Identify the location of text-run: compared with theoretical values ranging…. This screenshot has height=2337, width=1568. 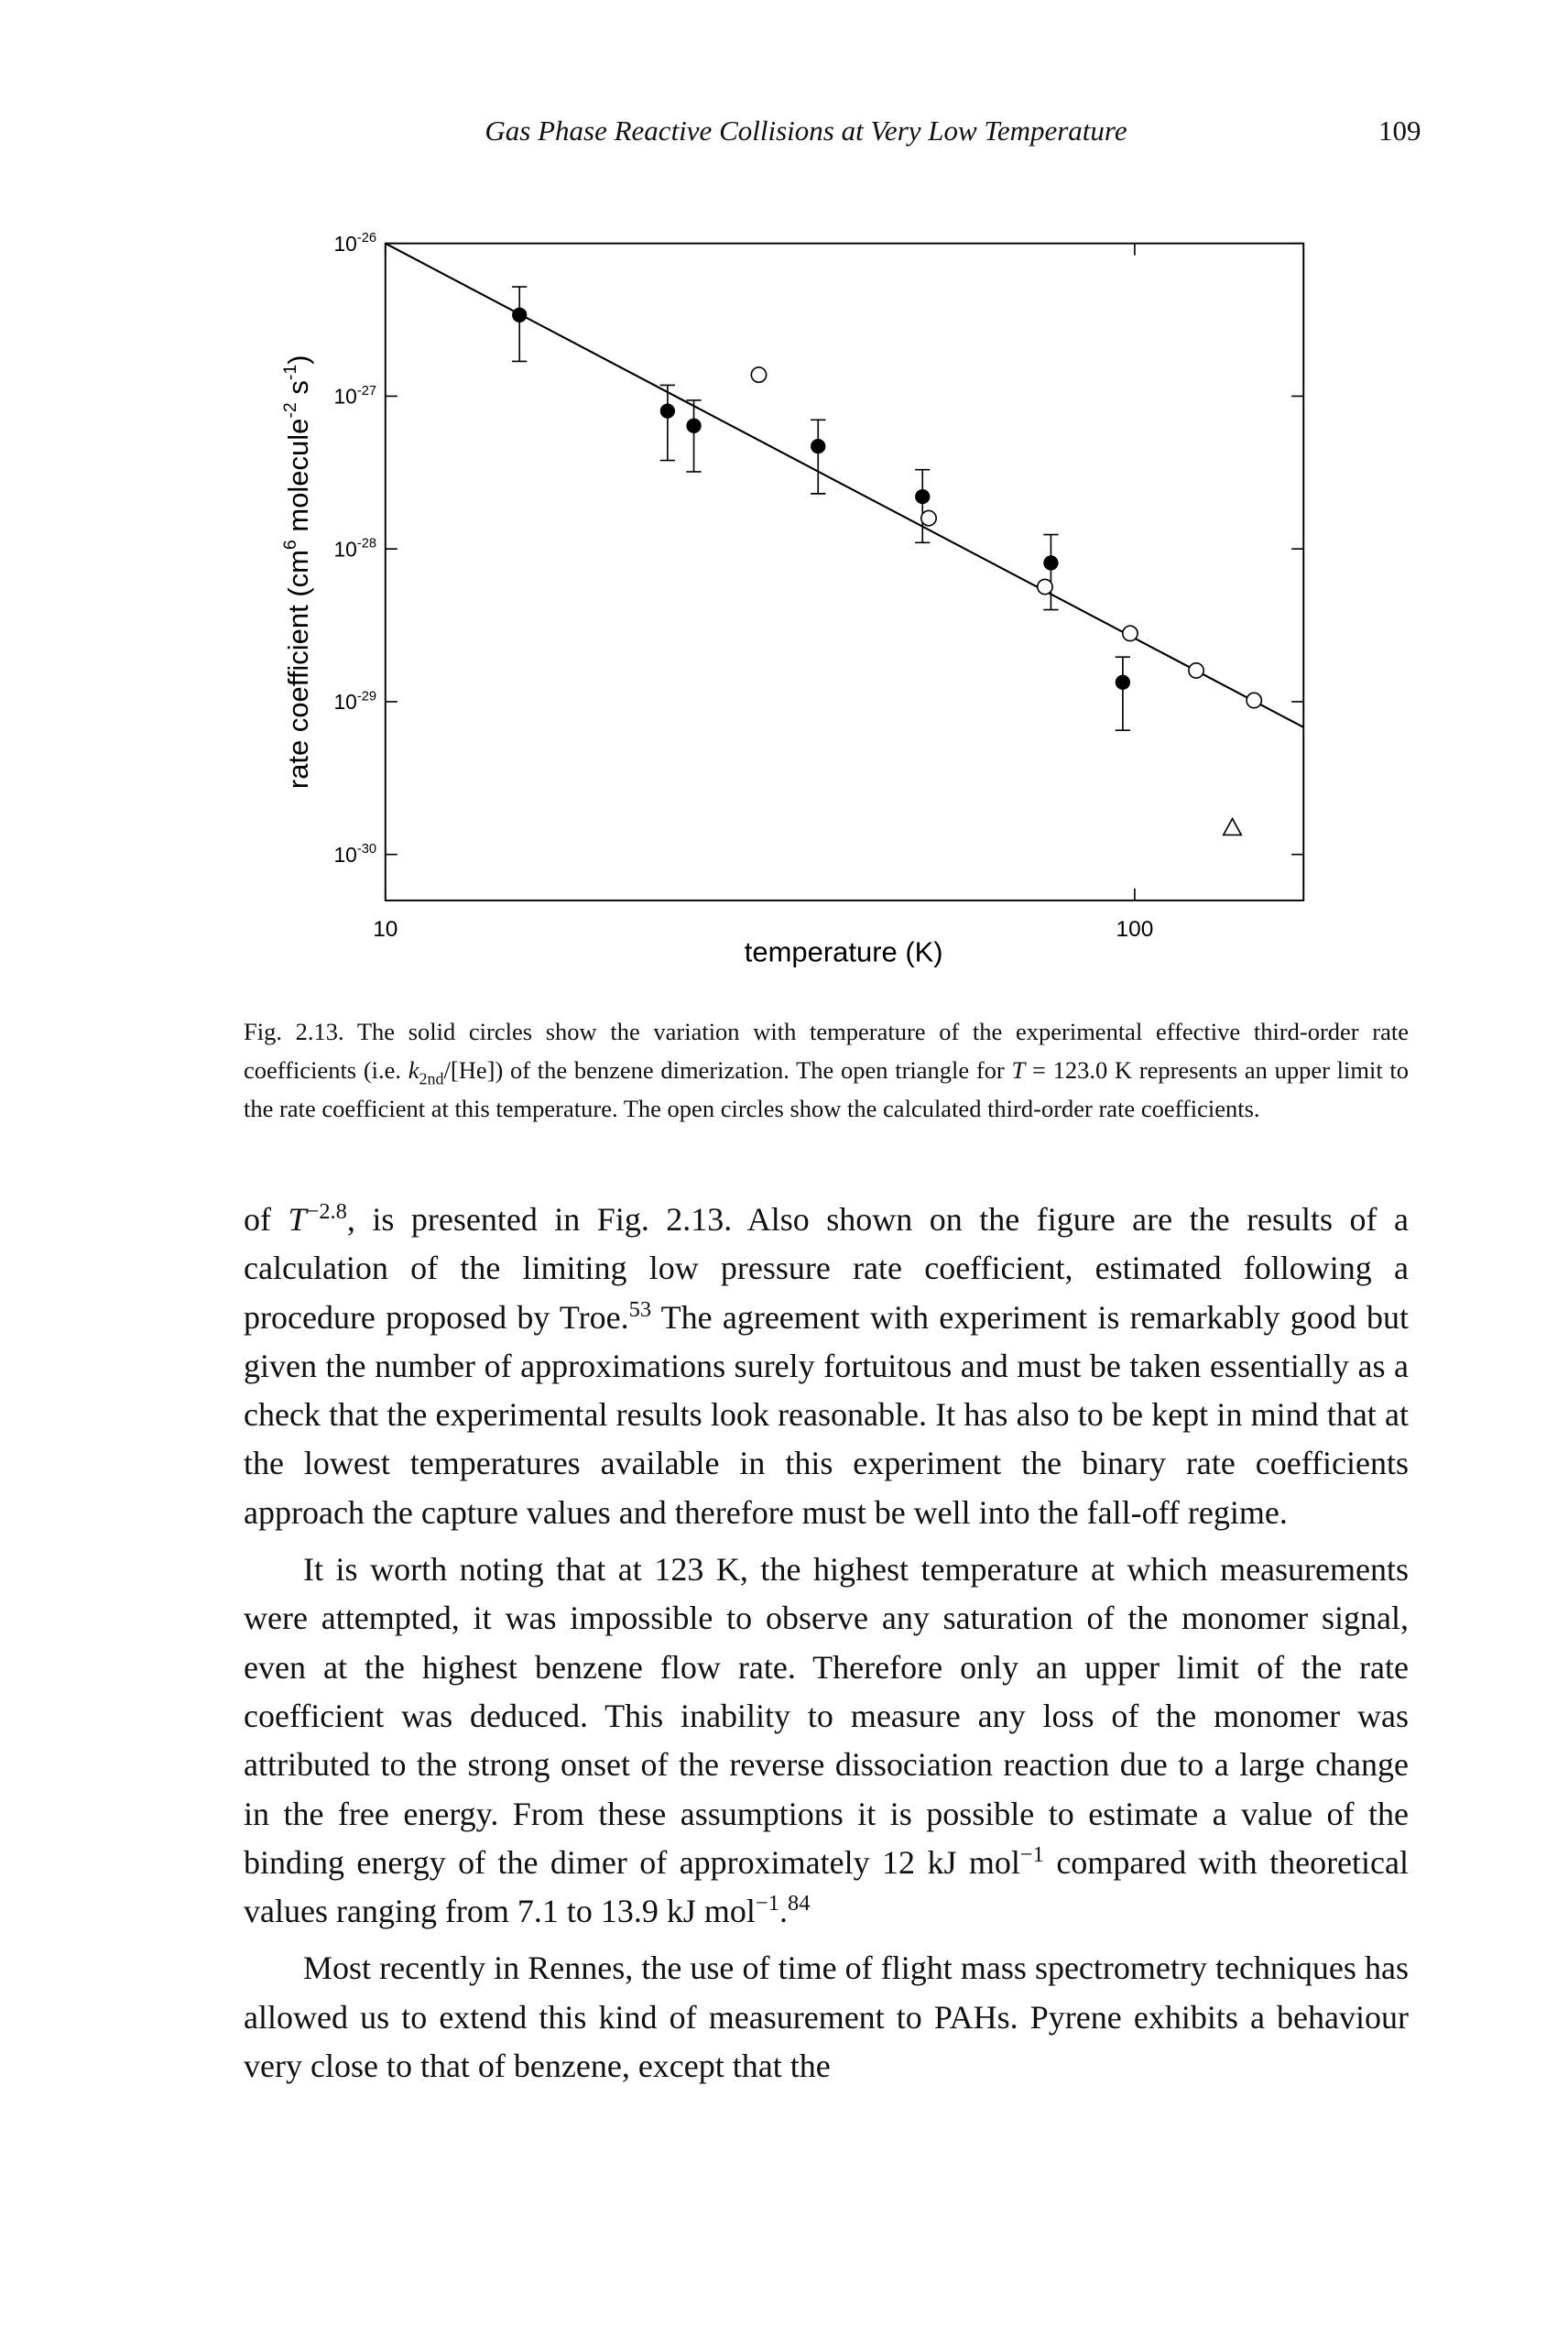
(826, 1886).